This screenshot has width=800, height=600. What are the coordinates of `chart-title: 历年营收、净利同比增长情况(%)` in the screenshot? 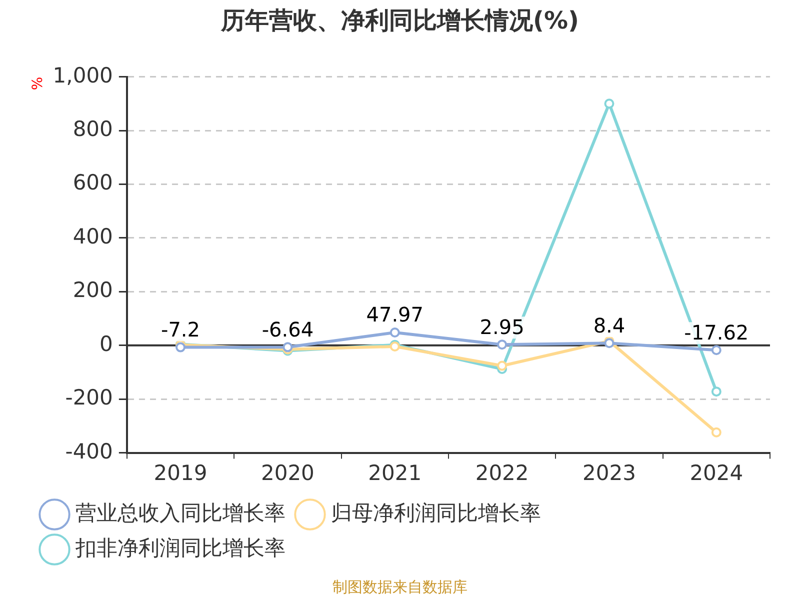 It's located at (399, 20).